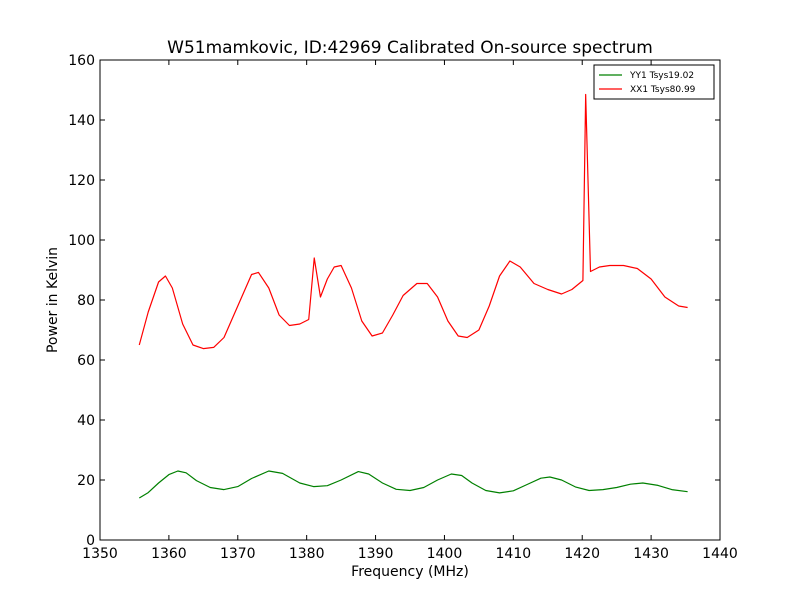 This screenshot has height=600, width=800. Describe the element at coordinates (307, 554) in the screenshot. I see `x-tick-label: 1380` at that location.